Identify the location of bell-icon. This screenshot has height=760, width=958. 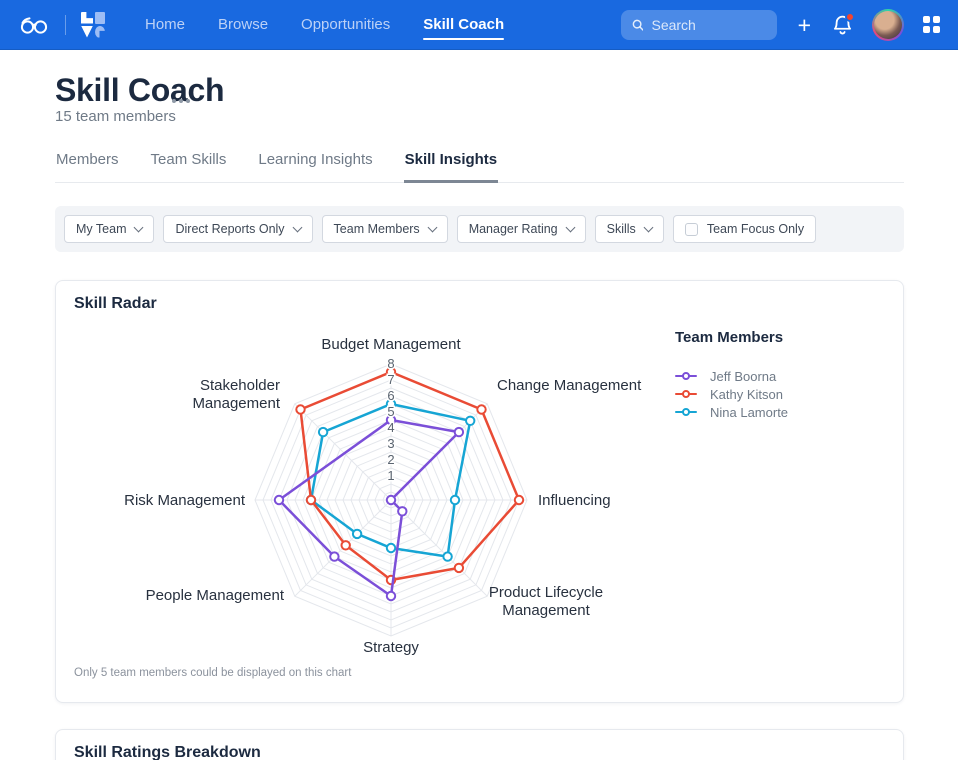
(842, 24).